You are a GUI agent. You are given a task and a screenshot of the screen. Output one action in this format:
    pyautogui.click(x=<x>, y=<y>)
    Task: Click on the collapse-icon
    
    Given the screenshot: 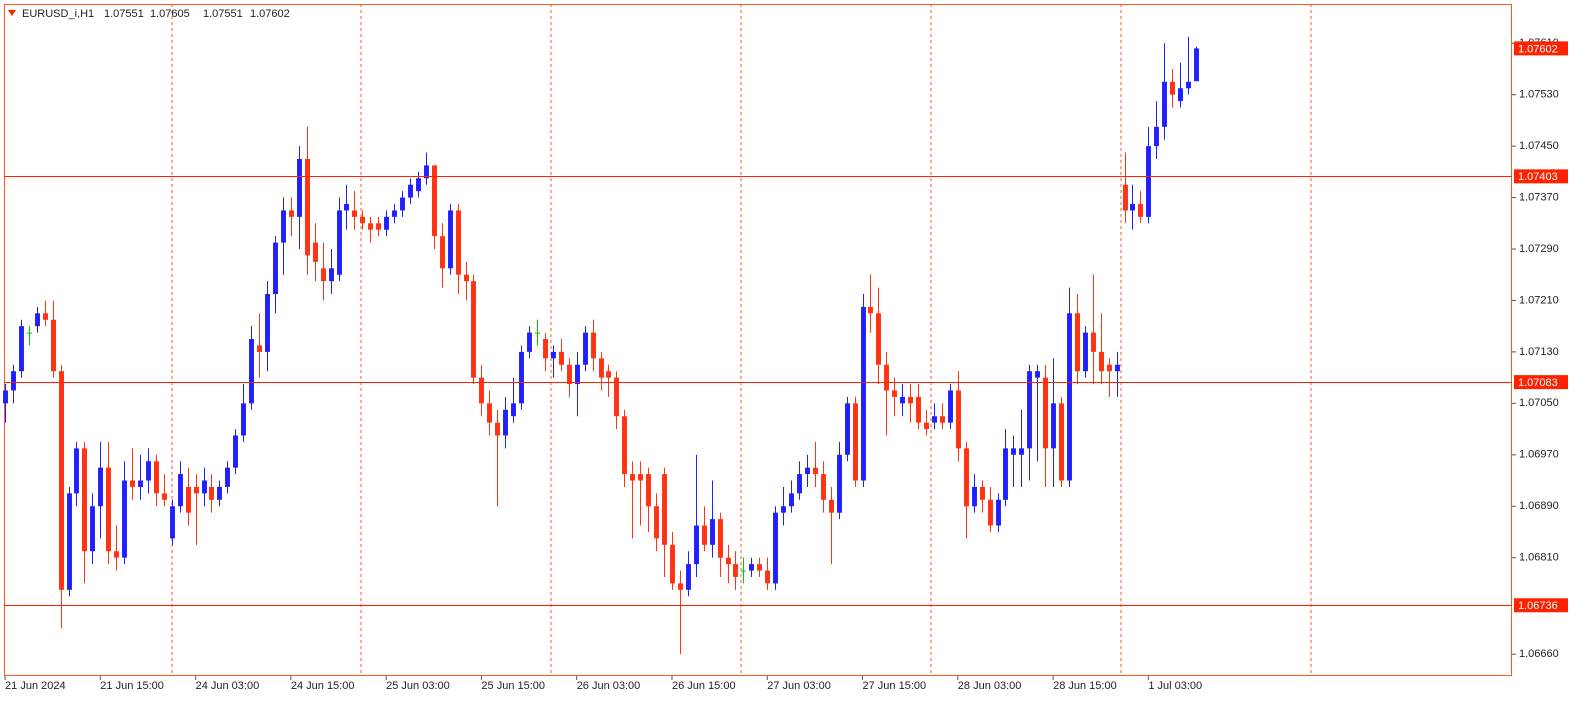 What is the action you would take?
    pyautogui.click(x=12, y=13)
    